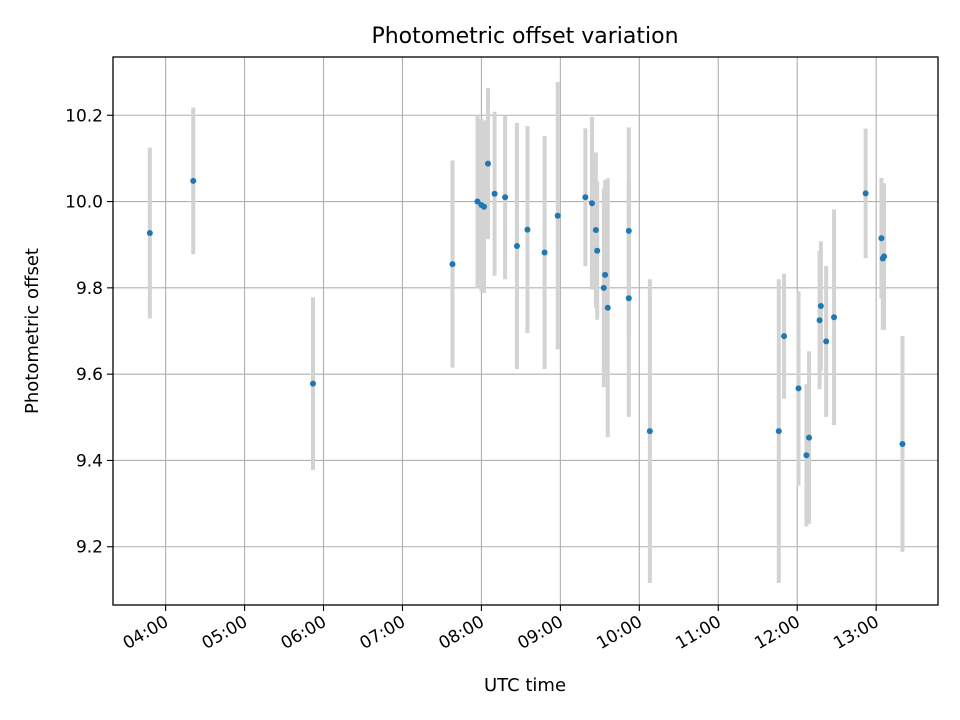  Describe the element at coordinates (89, 289) in the screenshot. I see `y-tick-label: 9.8` at that location.